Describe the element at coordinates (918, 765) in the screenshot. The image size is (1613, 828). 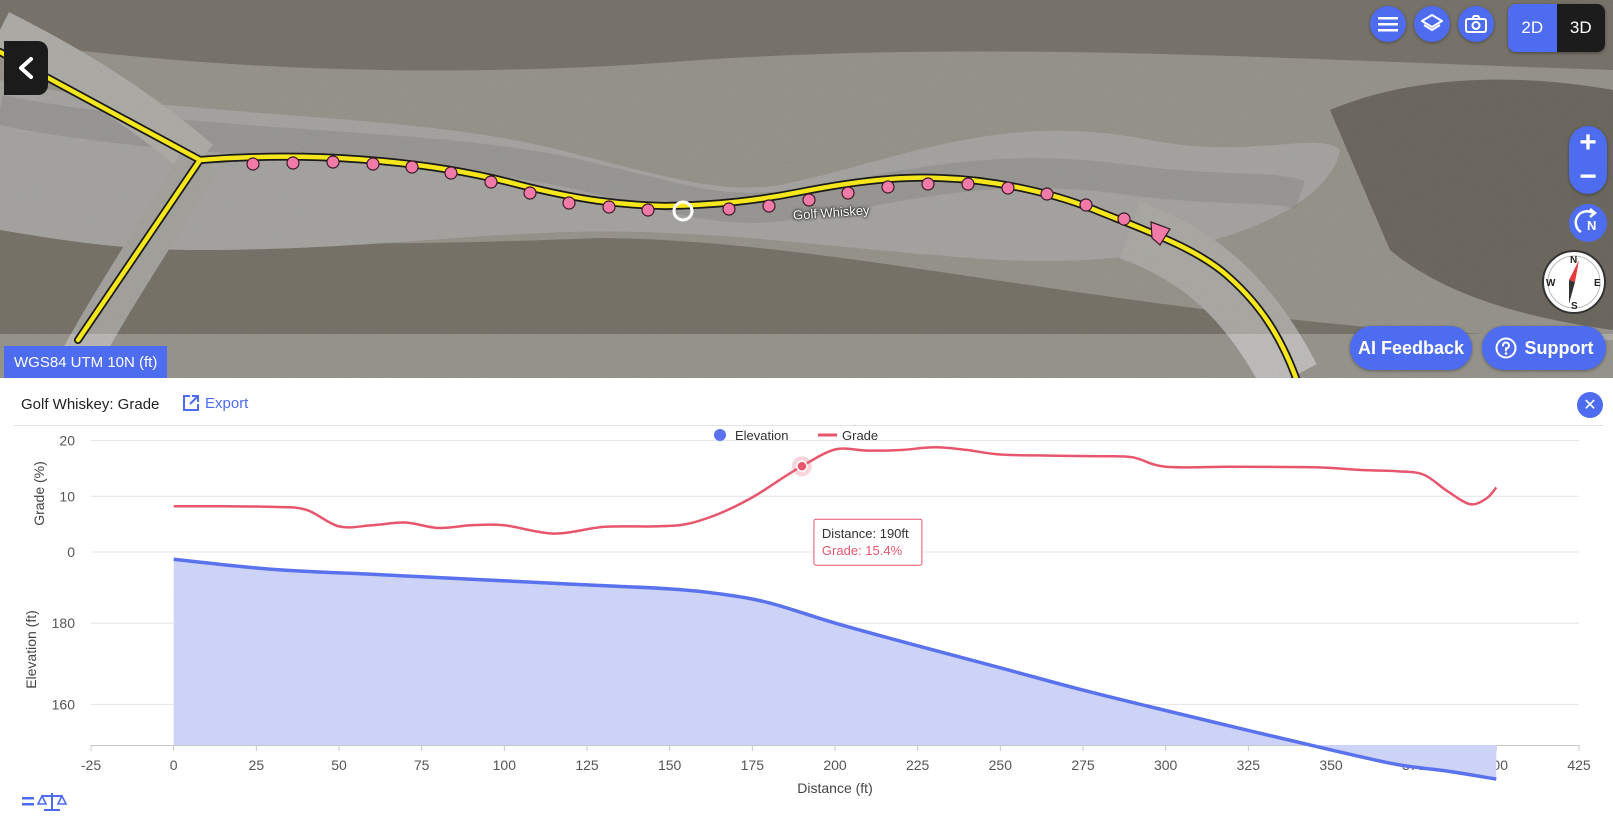
I see `x-tick-label: 225` at that location.